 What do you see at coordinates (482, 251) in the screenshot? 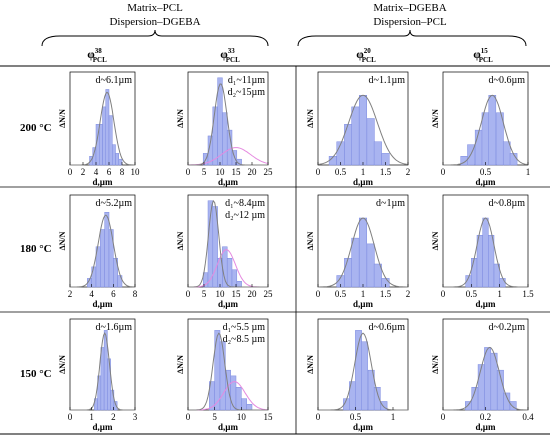
I see `histogram-r2c4: 0 0.5 1 1.5 d,µm ΔN/N d~0.8µm` at bounding box center [482, 251].